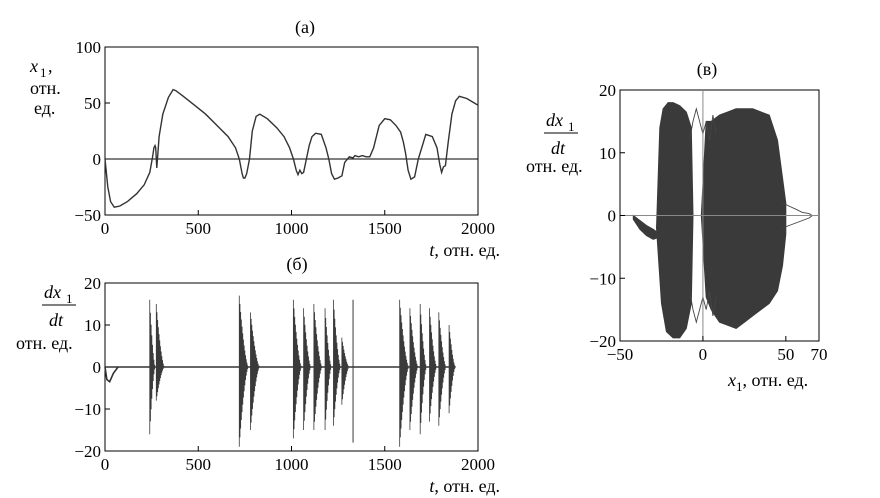 This screenshot has width=880, height=498. Describe the element at coordinates (92, 103) in the screenshot. I see `chart-a-y-tick-label: 50` at that location.